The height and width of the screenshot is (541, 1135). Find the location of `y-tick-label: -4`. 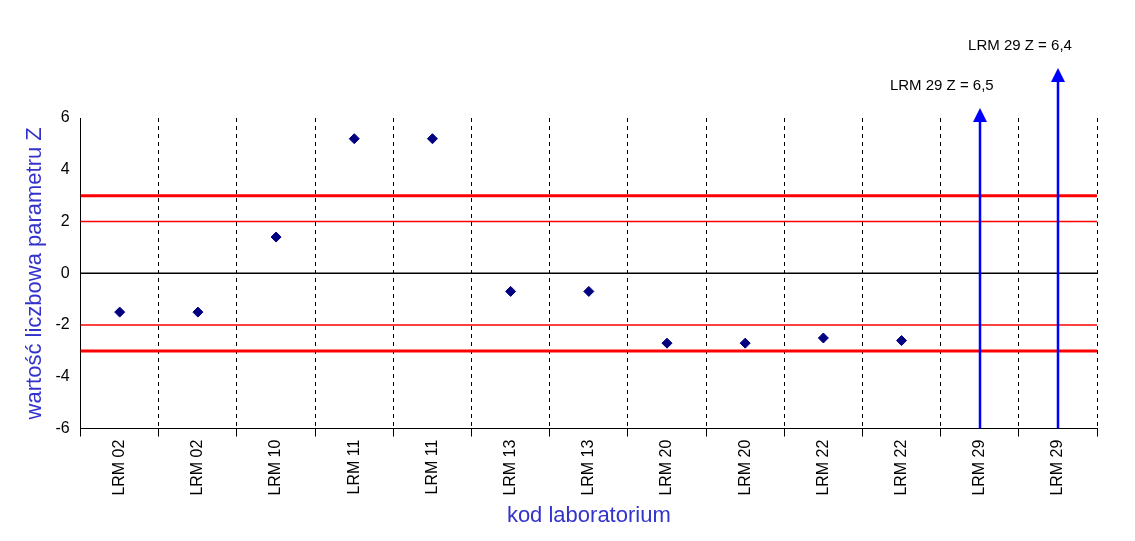

y-tick-label: -4 is located at coordinates (62, 376).